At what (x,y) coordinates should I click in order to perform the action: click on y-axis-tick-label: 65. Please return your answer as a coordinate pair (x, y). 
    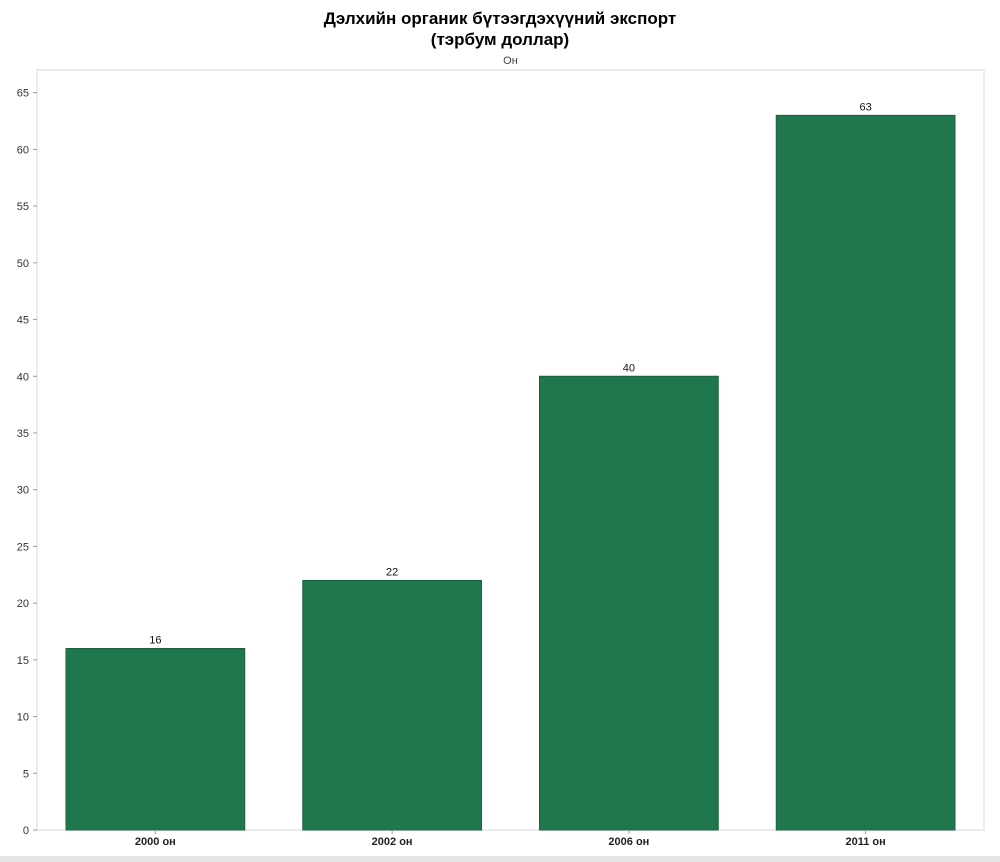
    Looking at the image, I should click on (23, 94).